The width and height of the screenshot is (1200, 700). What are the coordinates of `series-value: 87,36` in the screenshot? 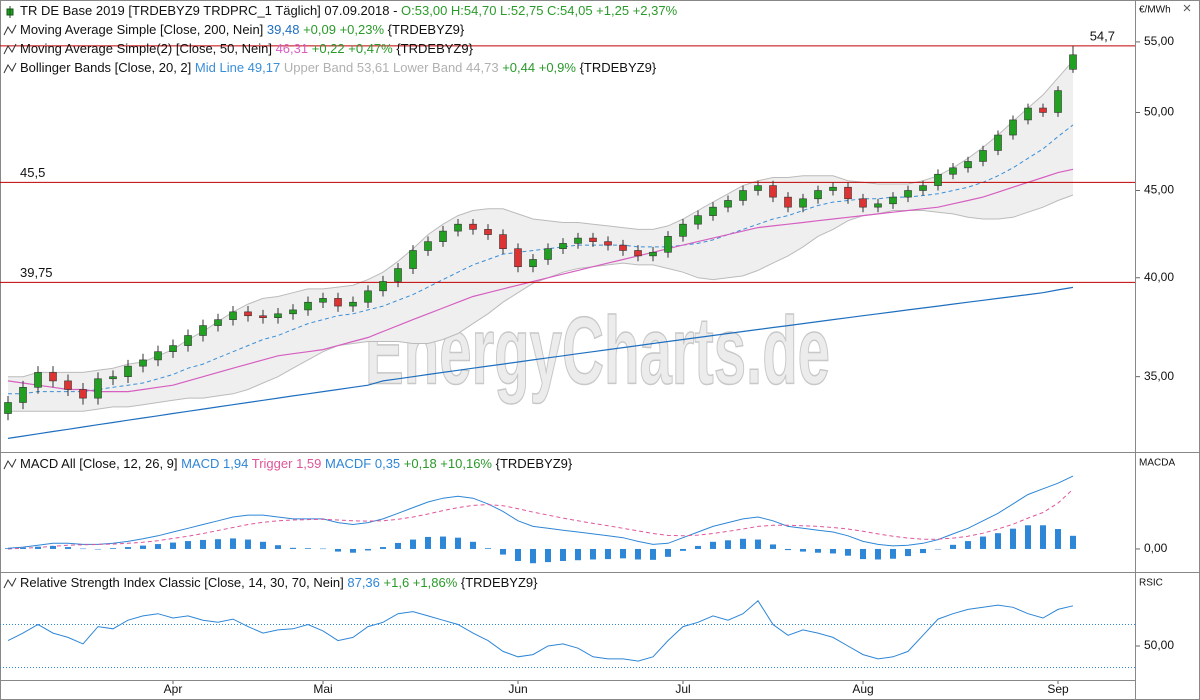 It's located at (363, 582).